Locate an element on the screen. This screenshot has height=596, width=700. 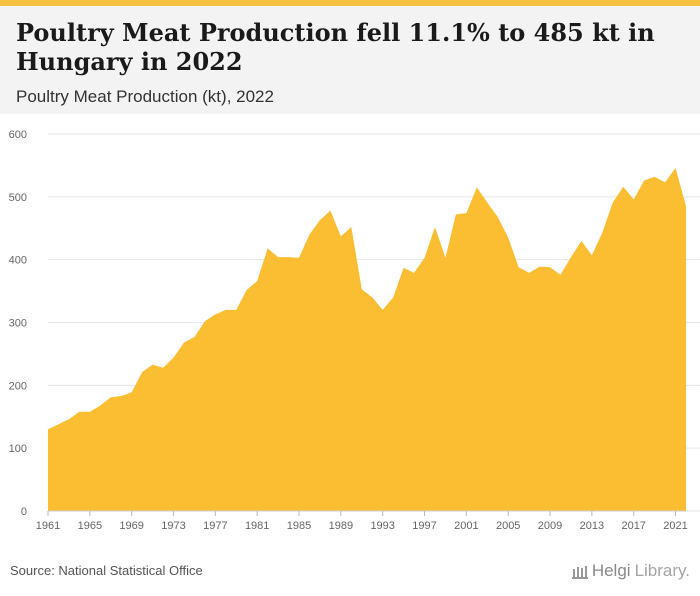
y-tick-label: 600 is located at coordinates (18, 135).